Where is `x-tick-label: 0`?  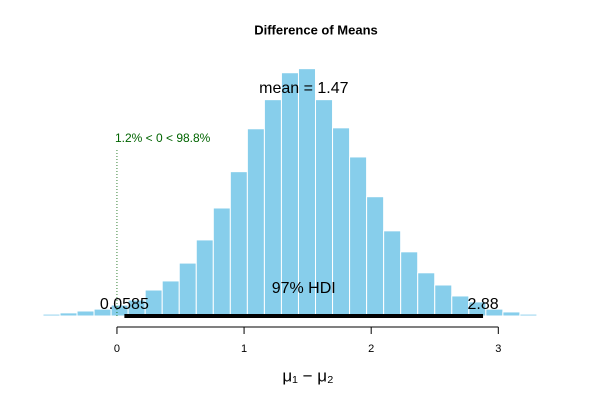
x-tick-label: 0 is located at coordinates (117, 349).